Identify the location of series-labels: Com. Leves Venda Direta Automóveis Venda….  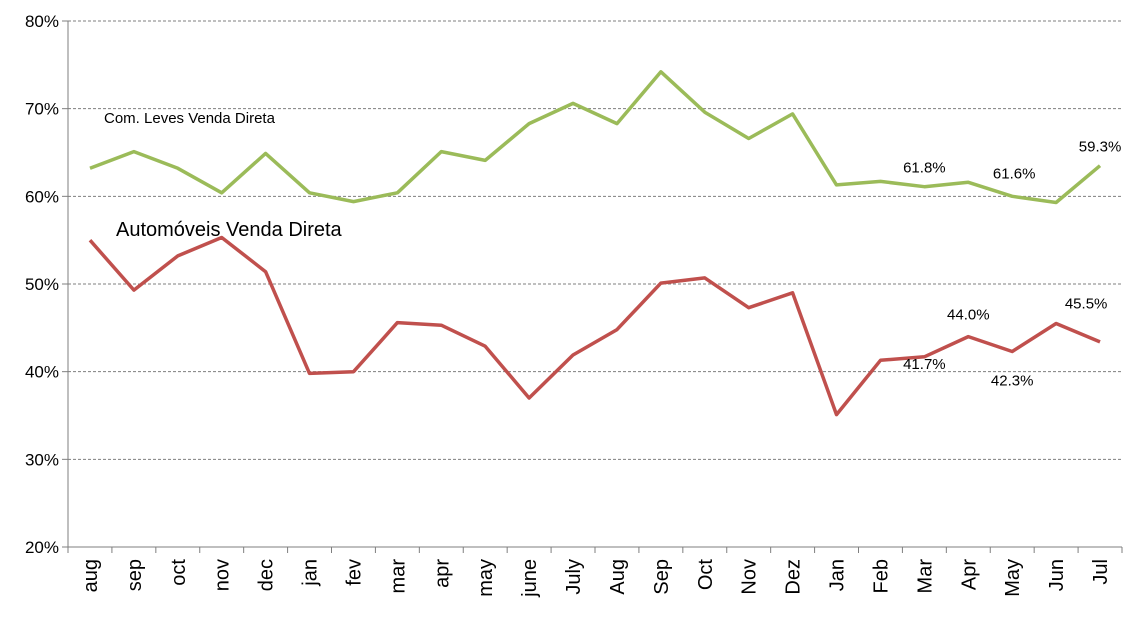
(223, 175).